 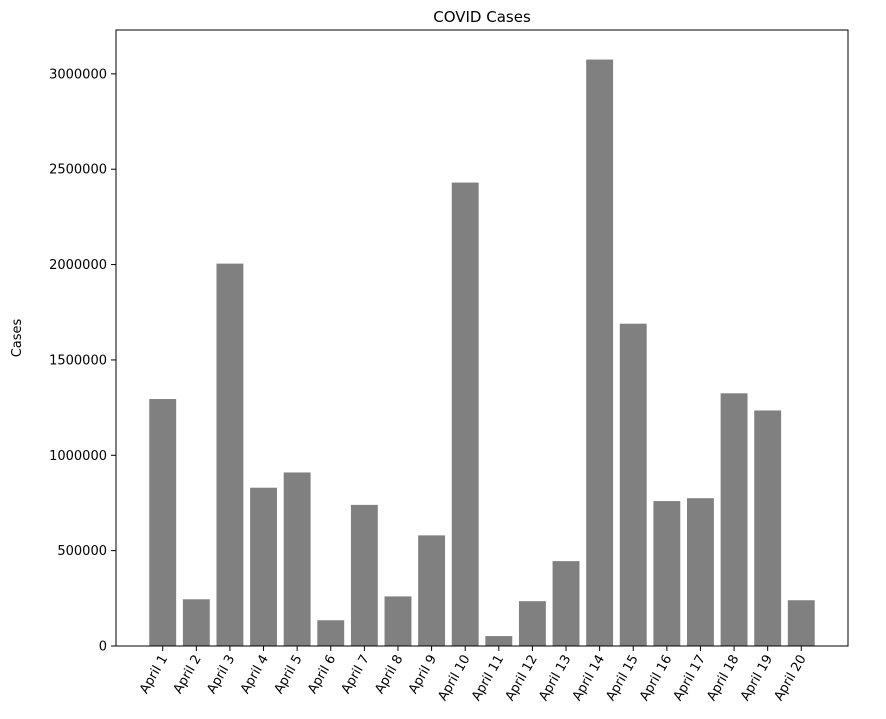 I want to click on x-tick-label: April 6, so click(x=322, y=675).